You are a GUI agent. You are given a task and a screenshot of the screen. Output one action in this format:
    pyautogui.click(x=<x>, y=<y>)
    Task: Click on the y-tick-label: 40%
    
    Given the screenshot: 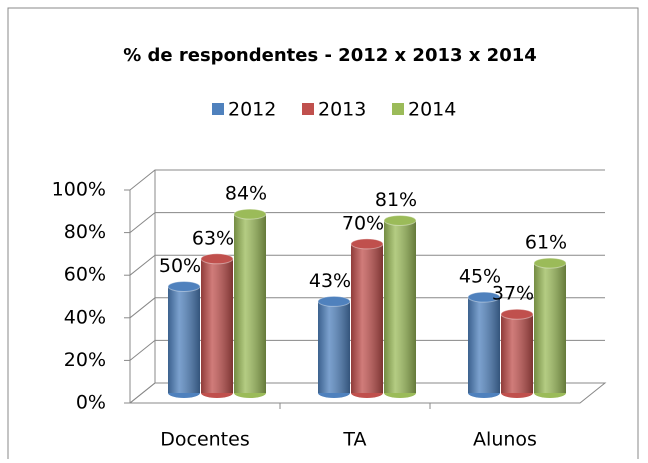 What is the action you would take?
    pyautogui.click(x=85, y=317)
    